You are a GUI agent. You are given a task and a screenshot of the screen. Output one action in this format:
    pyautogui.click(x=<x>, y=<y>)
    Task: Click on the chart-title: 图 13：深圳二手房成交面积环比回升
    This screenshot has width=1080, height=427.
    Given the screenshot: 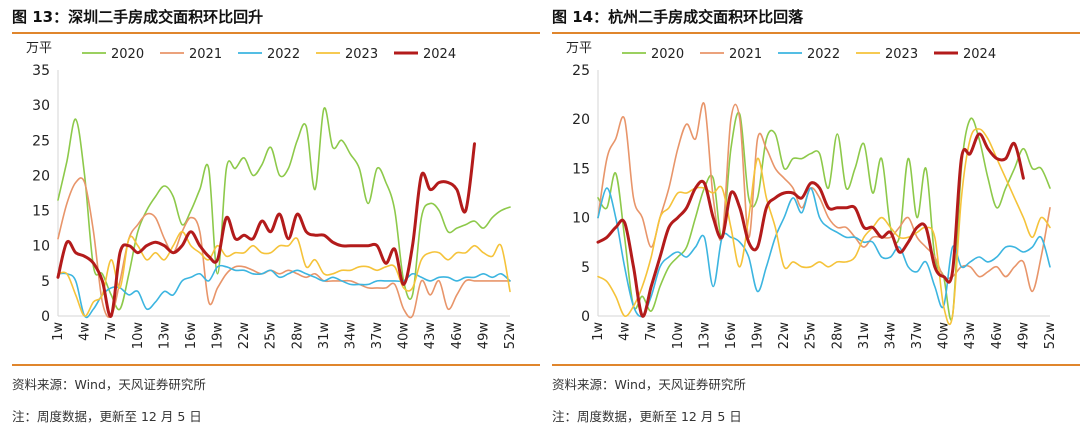 What is the action you would take?
    pyautogui.click(x=138, y=17)
    